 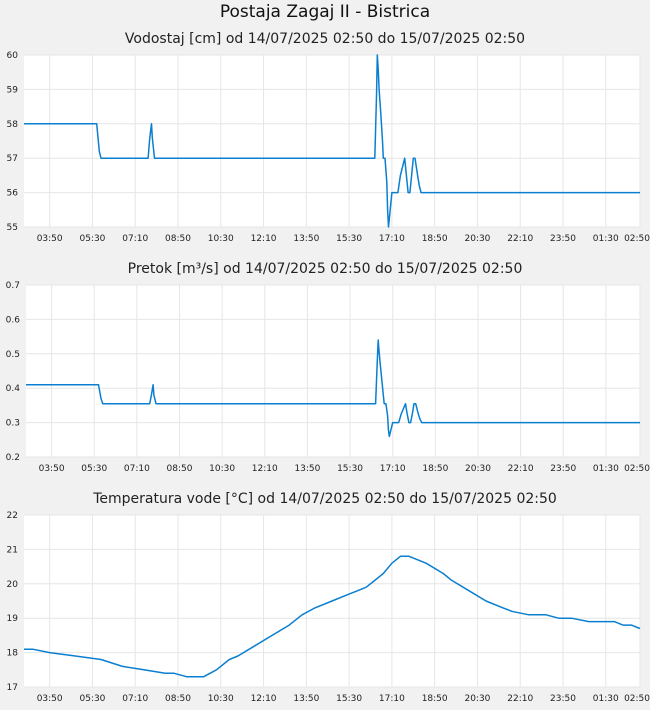 I want to click on y-tick-label: 22, so click(x=12, y=516).